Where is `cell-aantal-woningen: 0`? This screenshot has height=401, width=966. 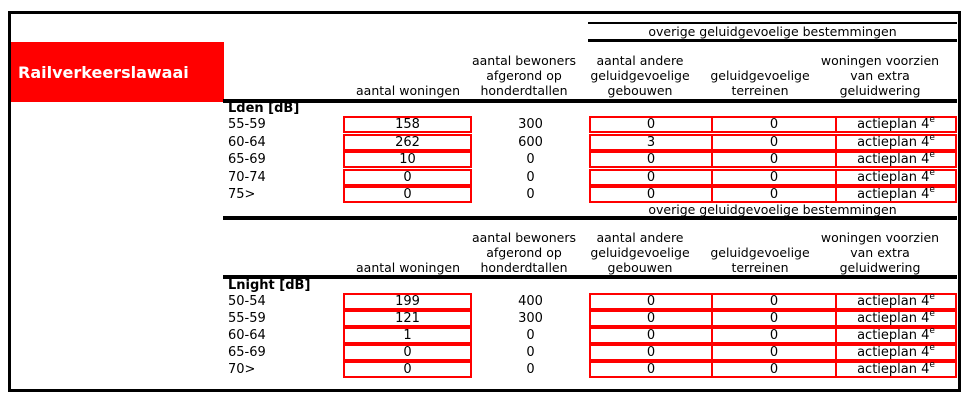 cell-aantal-woningen: 0 is located at coordinates (407, 194).